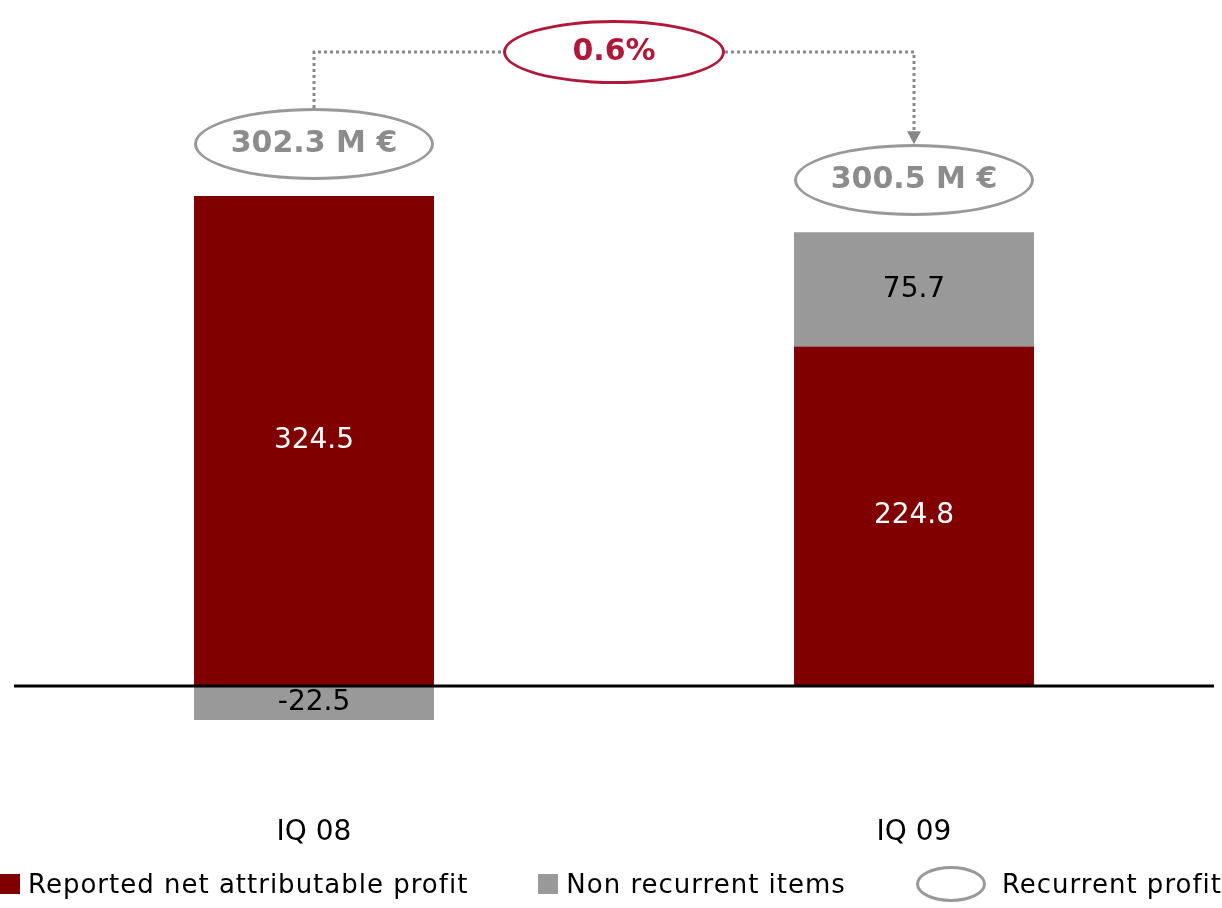  Describe the element at coordinates (1111, 884) in the screenshot. I see `text: Recurrent profit` at that location.